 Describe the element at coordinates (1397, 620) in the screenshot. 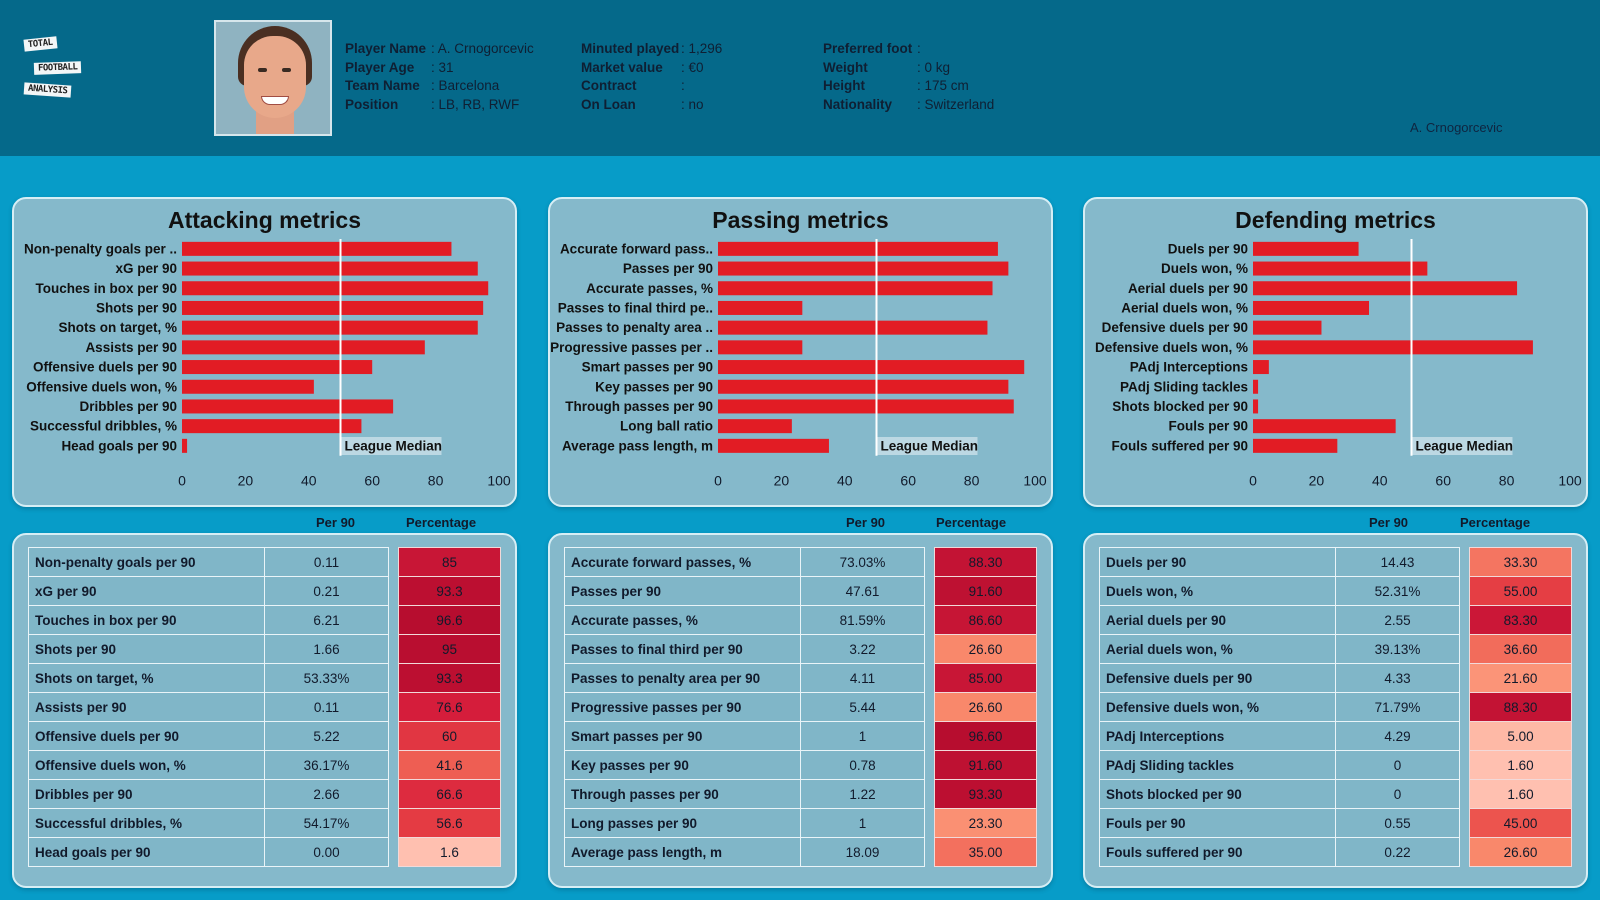

I see `per90-value-cell: 2.55` at that location.